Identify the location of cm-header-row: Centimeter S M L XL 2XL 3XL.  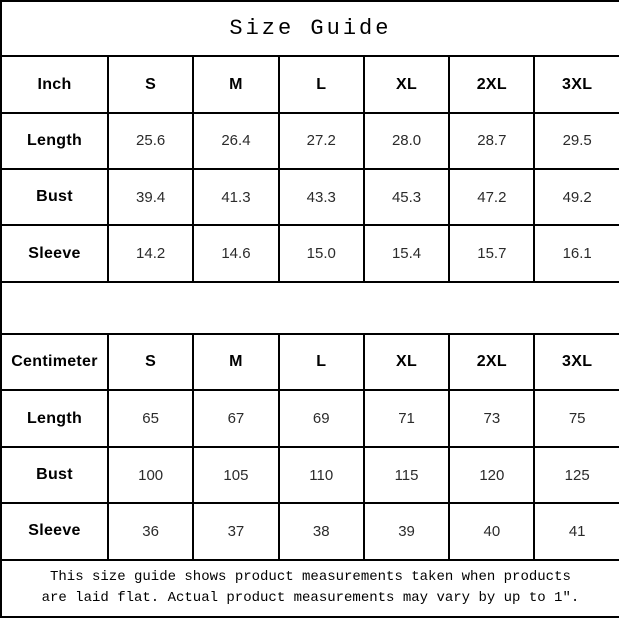
(309, 362).